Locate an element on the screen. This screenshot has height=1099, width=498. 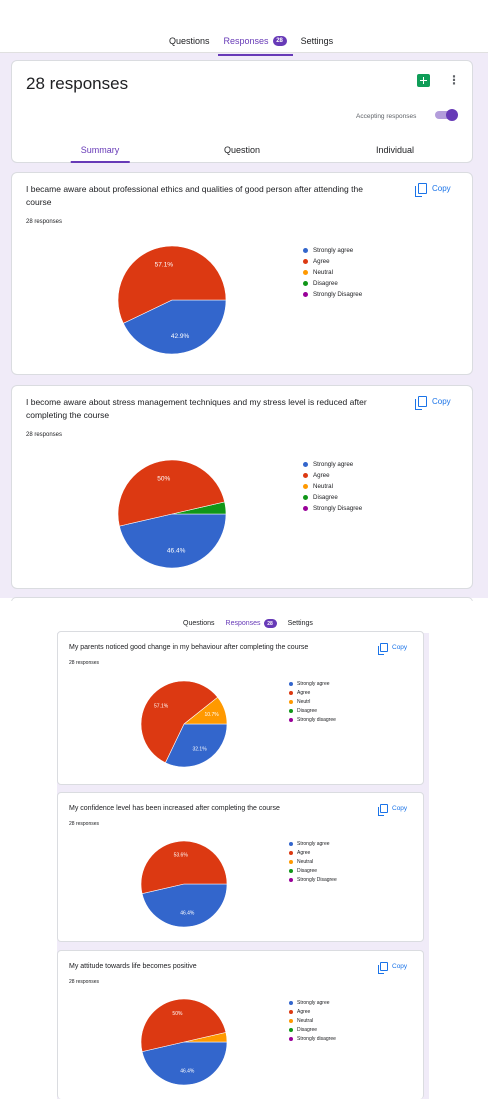
pie-chart: 42.9% 57.1% is located at coordinates (172, 300).